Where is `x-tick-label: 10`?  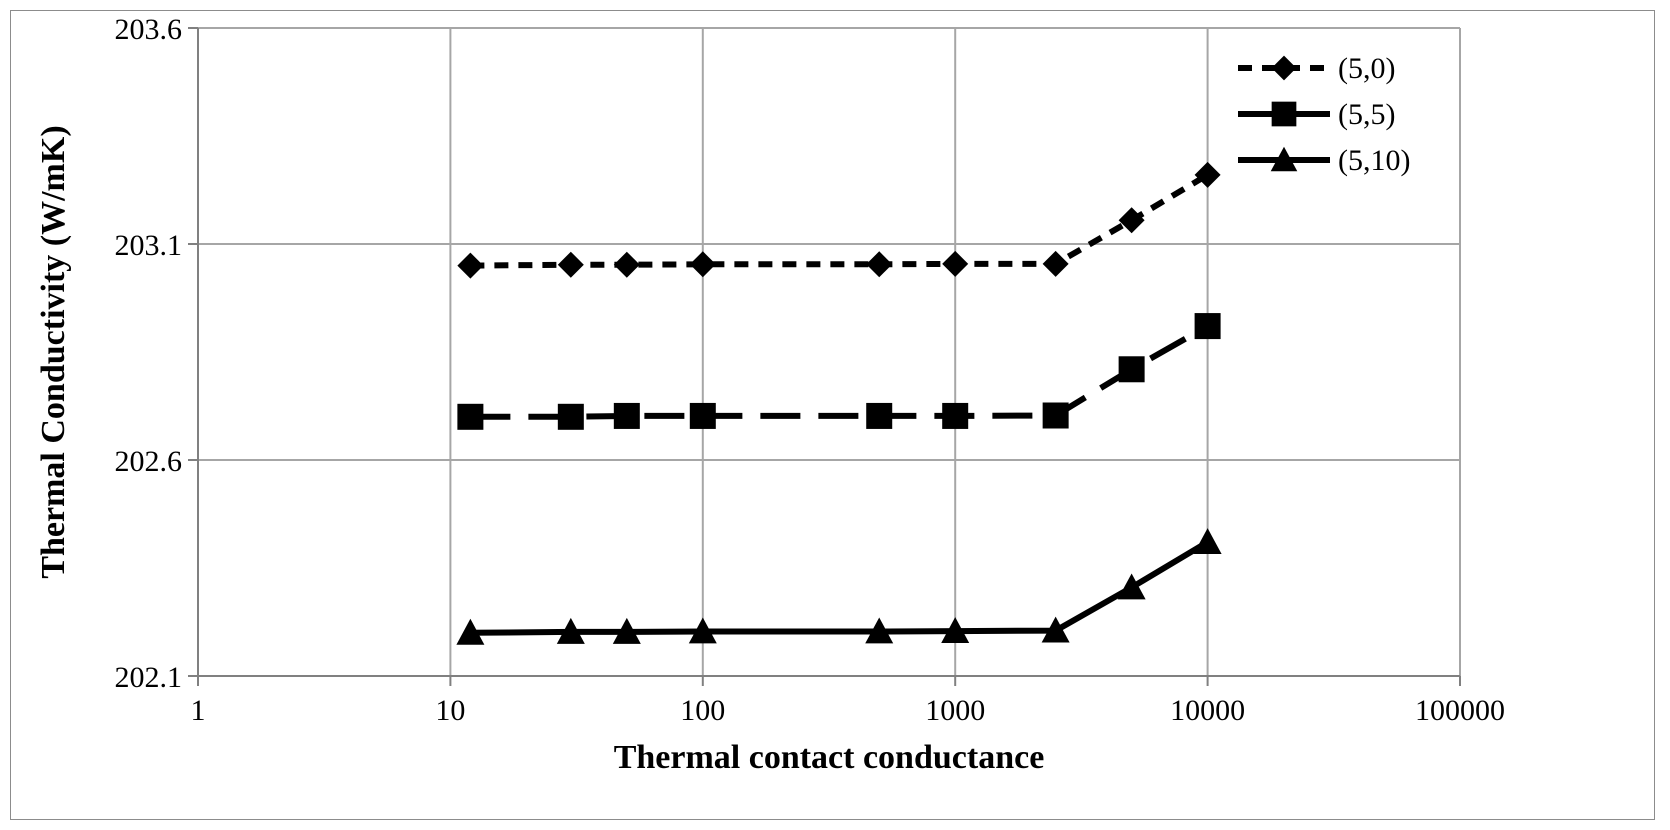 x-tick-label: 10 is located at coordinates (450, 710).